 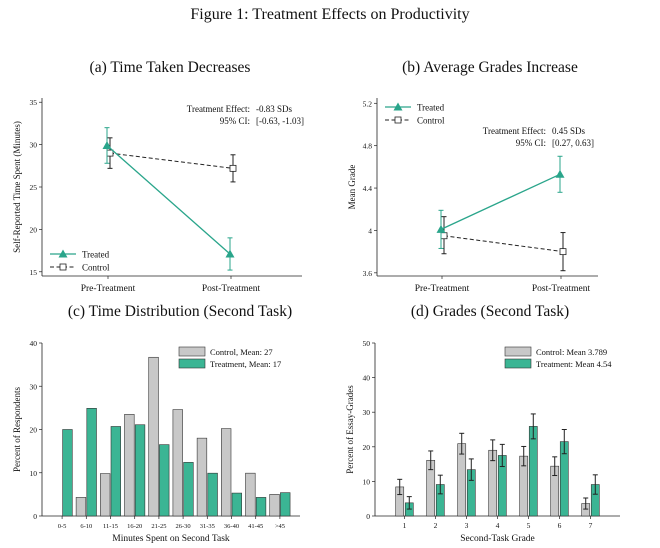 What do you see at coordinates (231, 289) in the screenshot?
I see `panel-a-xtick-label: Post-Treatment` at bounding box center [231, 289].